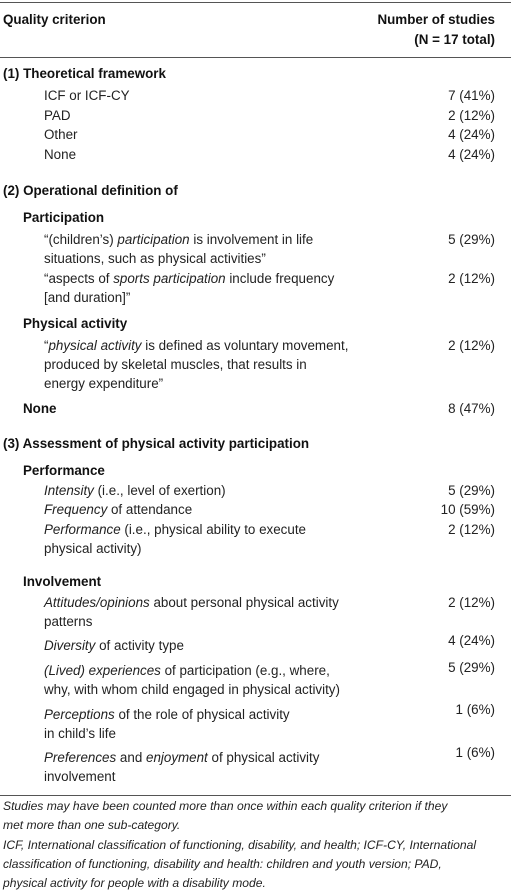 Image resolution: width=511 pixels, height=893 pixels. Describe the element at coordinates (92, 825) in the screenshot. I see `footnote-line: met more than one sub-category.` at that location.